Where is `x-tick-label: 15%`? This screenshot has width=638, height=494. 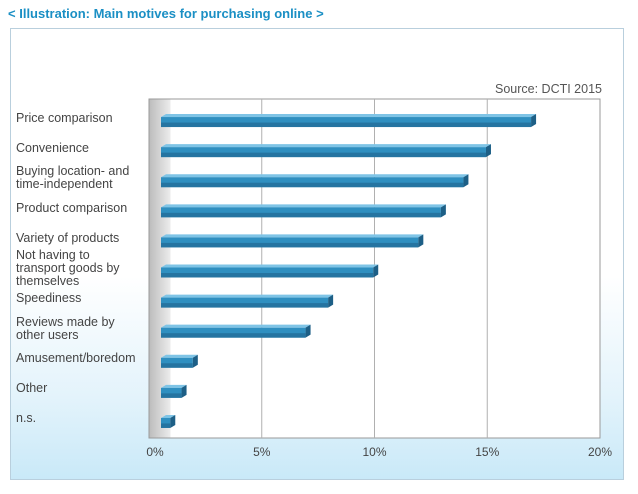 x-tick-label: 15% is located at coordinates (487, 452).